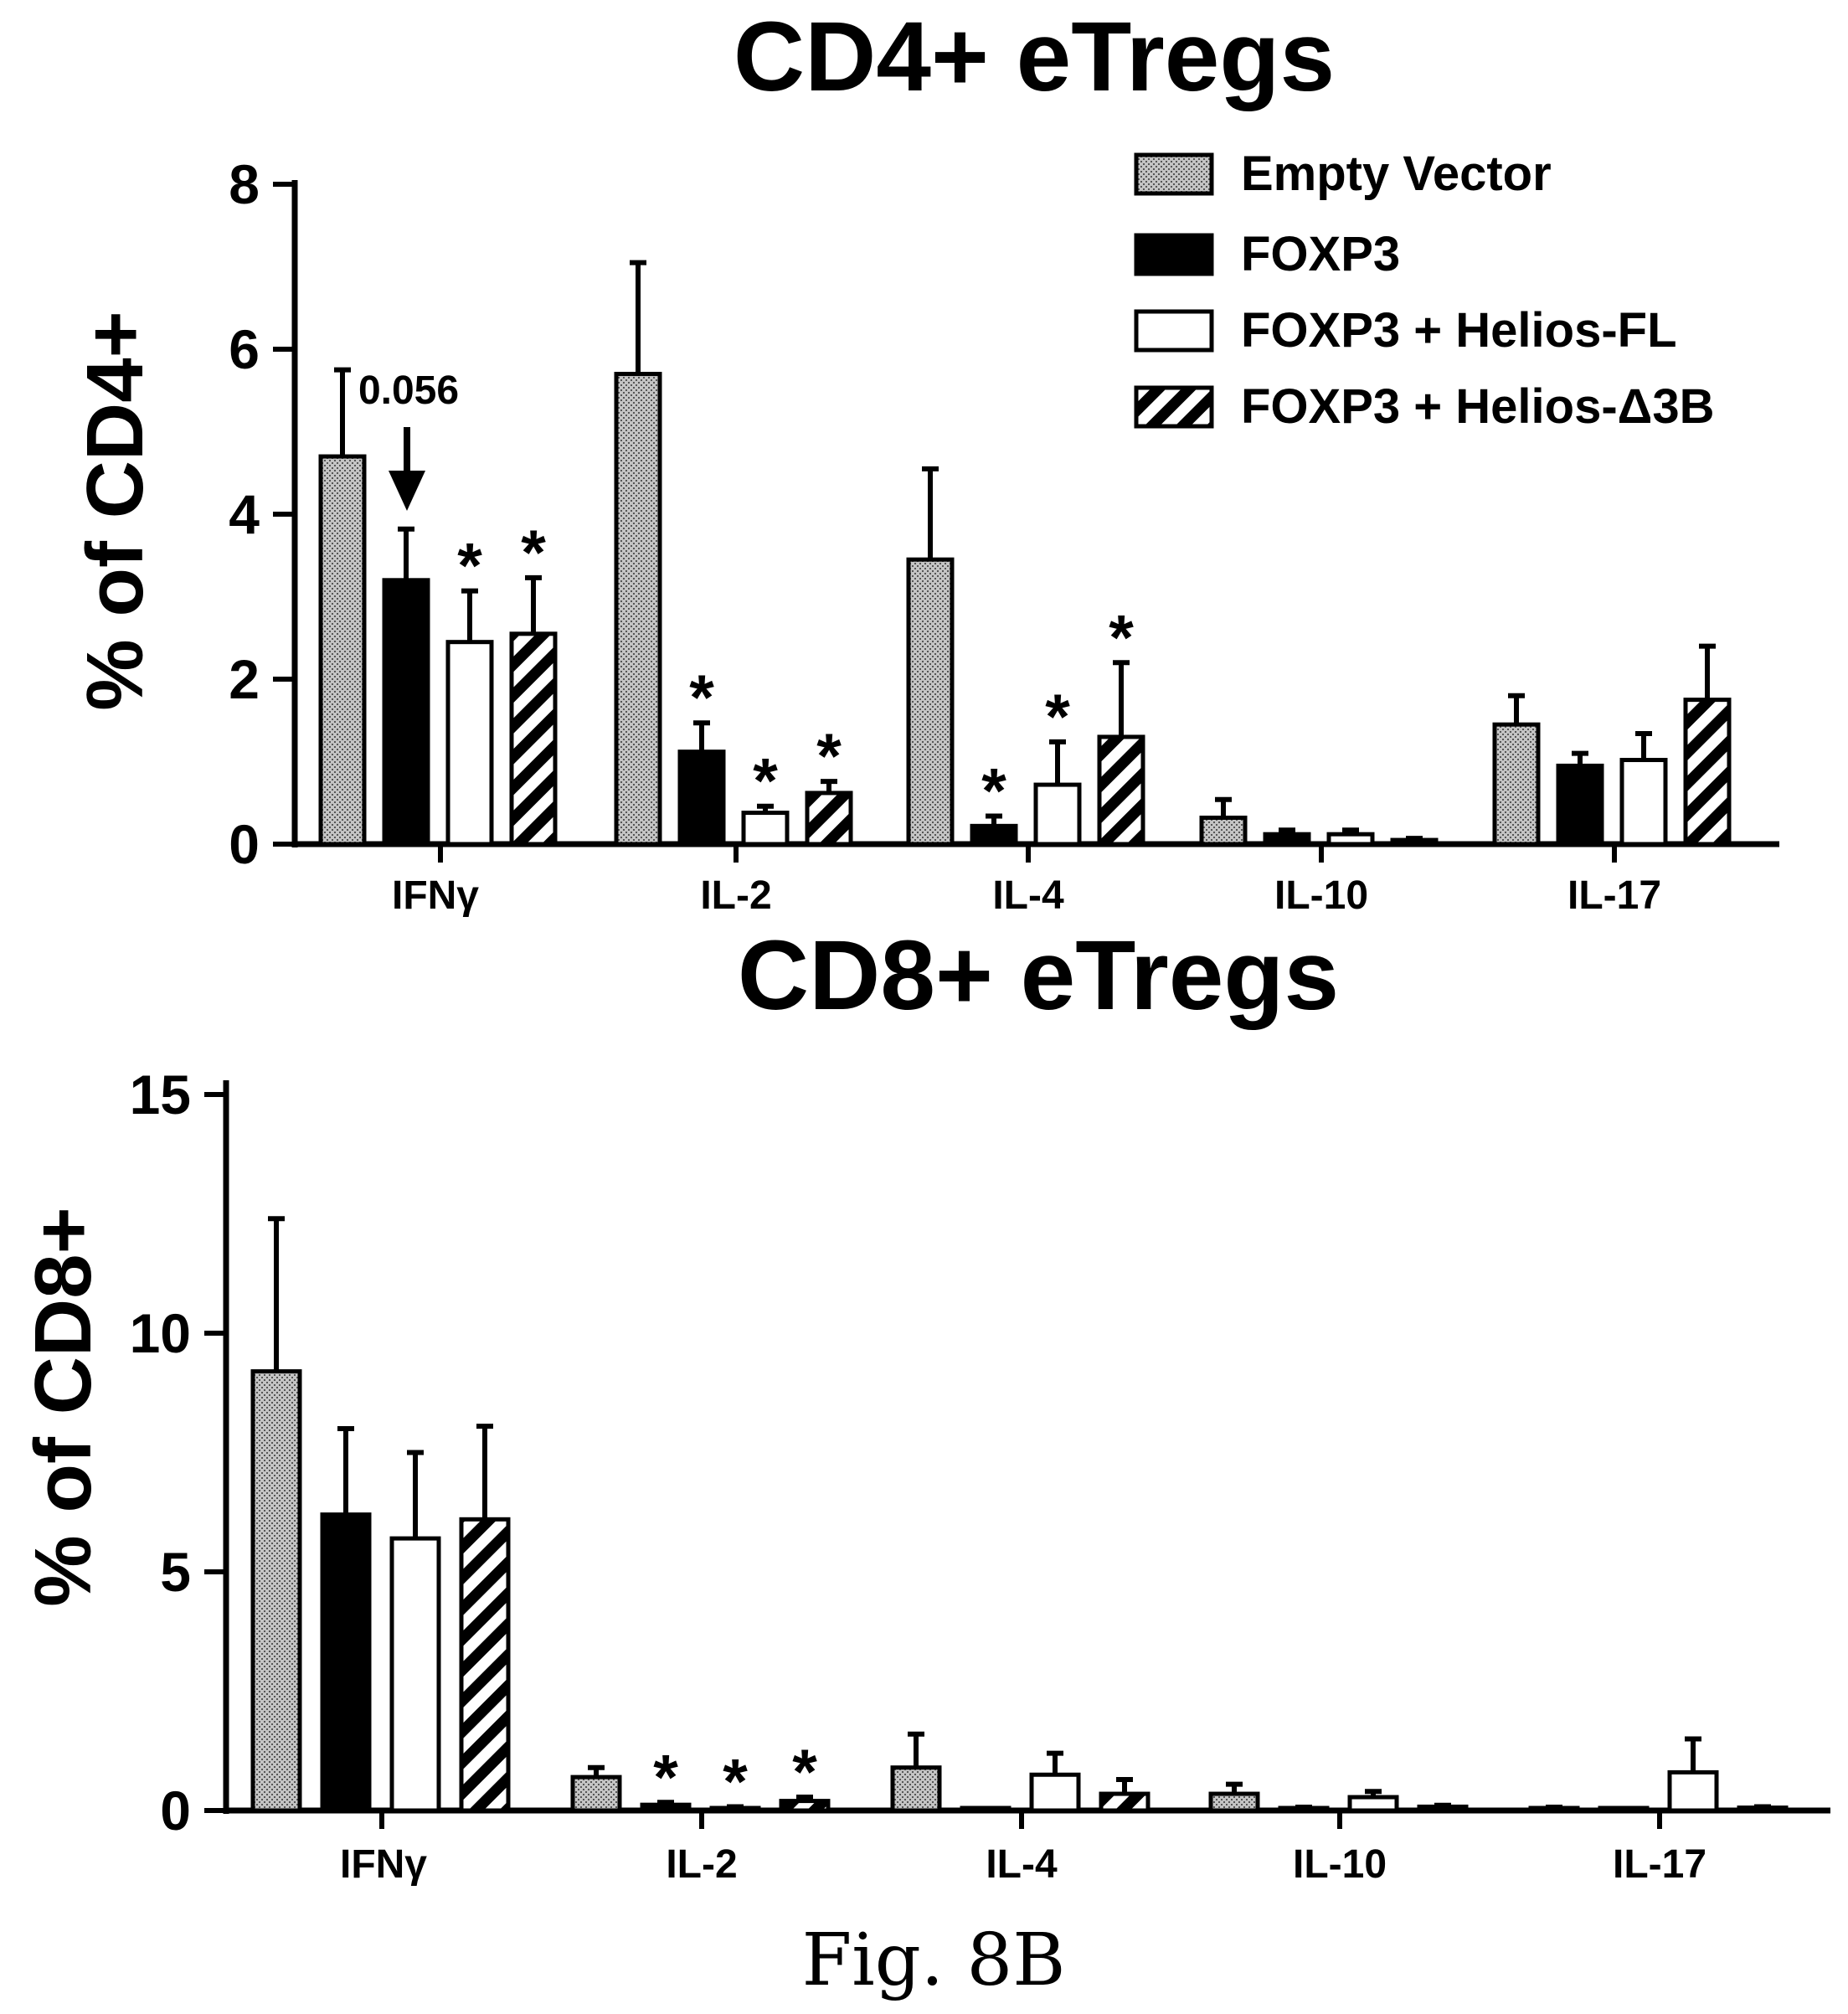 The image size is (1848, 2014). I want to click on cd8-y-axis-label: % of CD8+, so click(63, 1407).